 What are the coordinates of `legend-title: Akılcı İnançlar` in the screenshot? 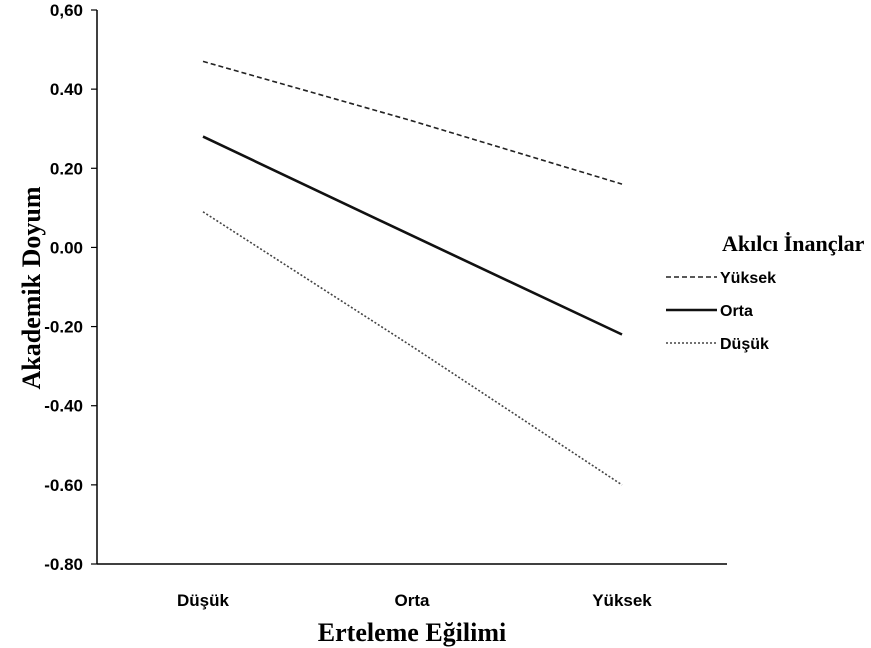 It's located at (793, 243).